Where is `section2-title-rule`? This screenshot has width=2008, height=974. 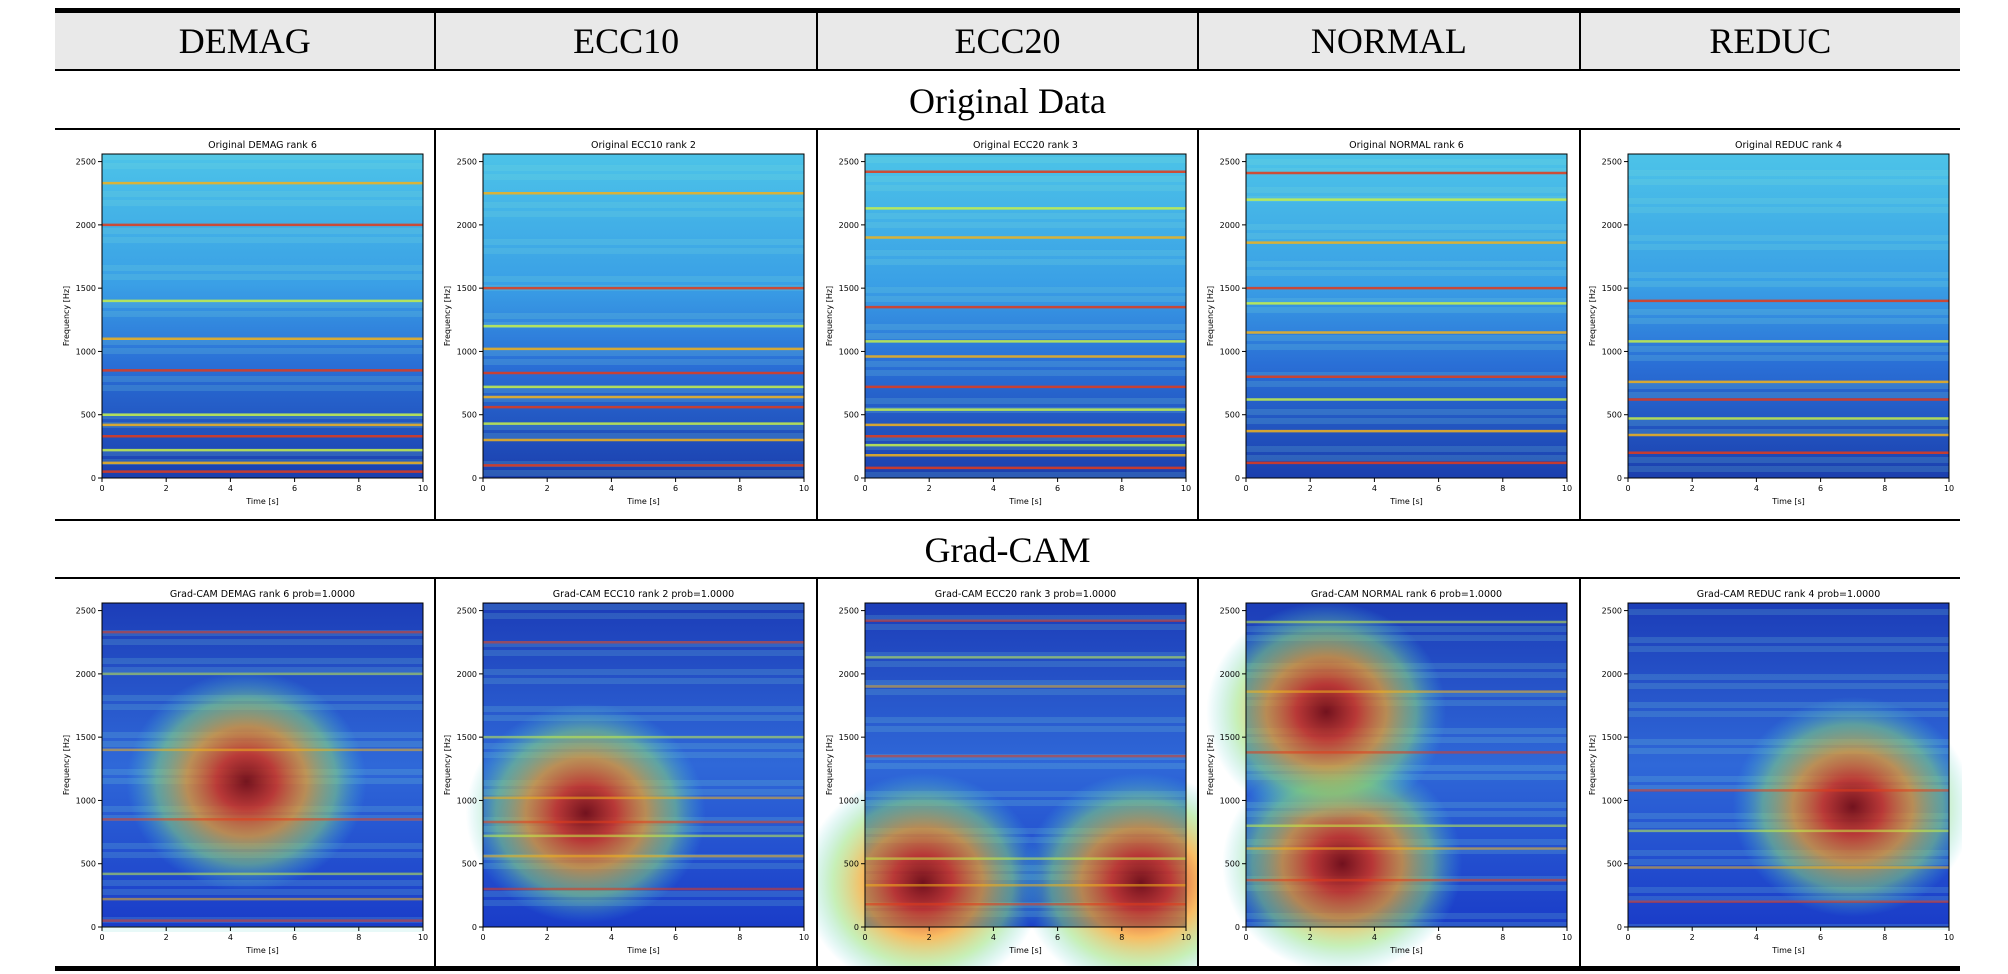
section2-title-rule is located at coordinates (1007, 578).